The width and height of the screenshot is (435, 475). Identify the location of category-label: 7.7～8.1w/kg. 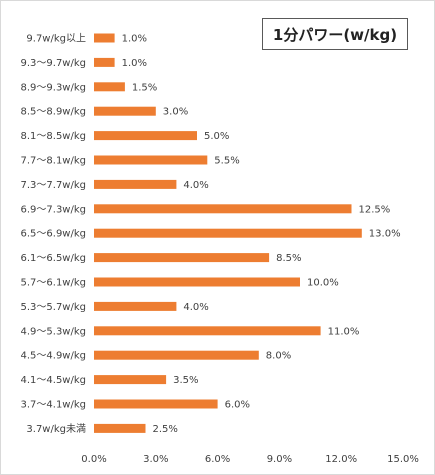
(54, 161).